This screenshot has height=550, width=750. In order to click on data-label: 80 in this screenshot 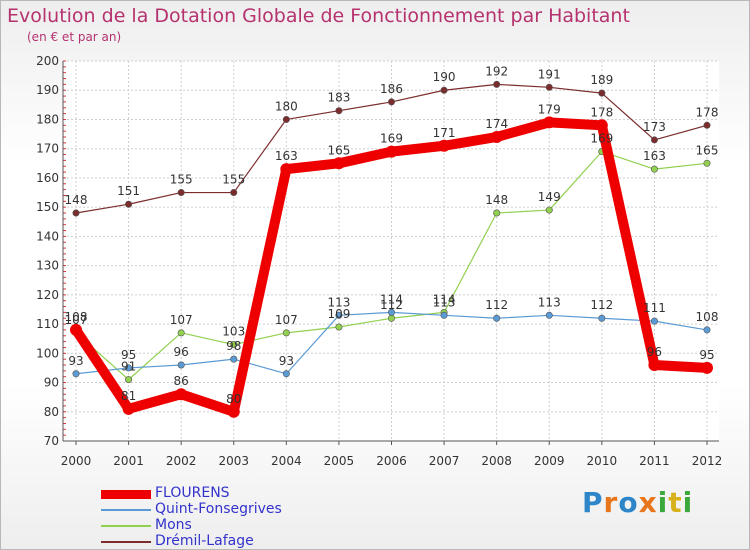, I will do `click(233, 399)`.